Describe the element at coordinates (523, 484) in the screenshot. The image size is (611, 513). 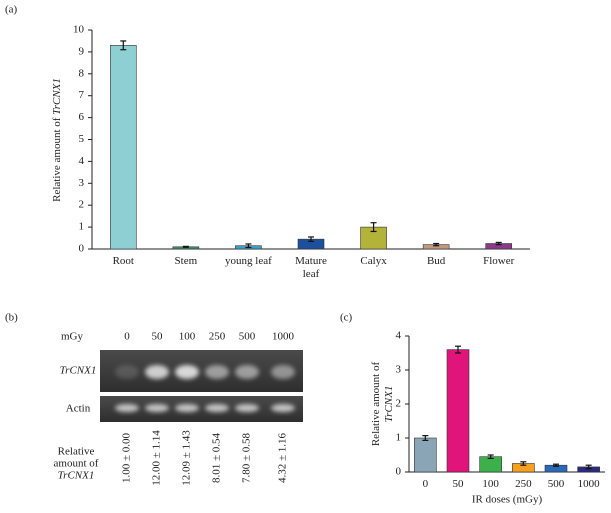
I see `x-tick-label: 250` at that location.